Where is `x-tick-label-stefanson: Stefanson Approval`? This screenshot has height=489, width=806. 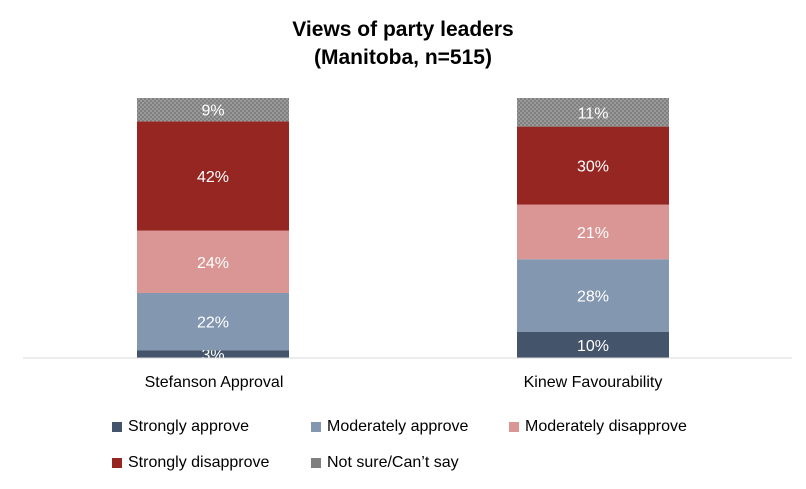 x-tick-label-stefanson: Stefanson Approval is located at coordinates (214, 382).